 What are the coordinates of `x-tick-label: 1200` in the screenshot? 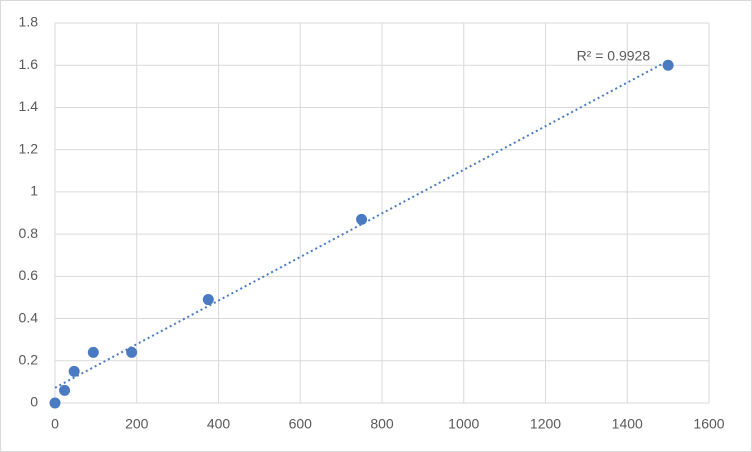 It's located at (545, 424).